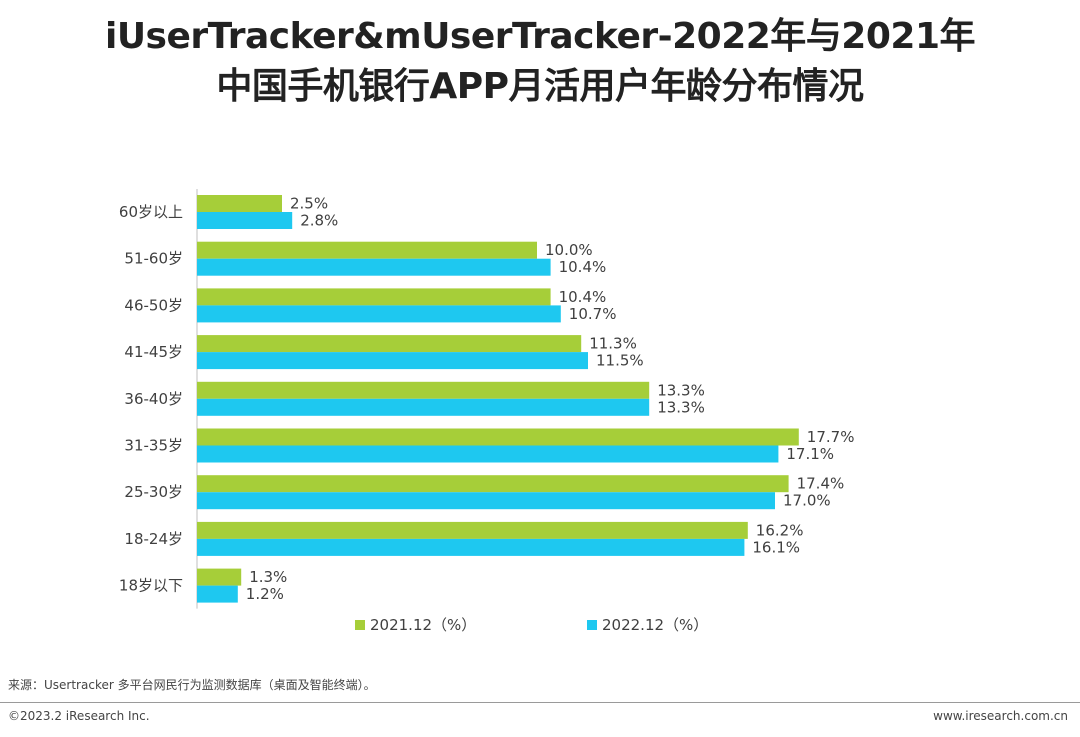  Describe the element at coordinates (153, 446) in the screenshot. I see `category-label: 31-35岁` at that location.